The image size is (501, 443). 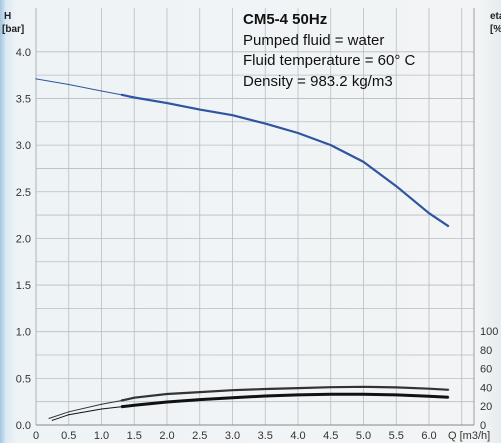 What do you see at coordinates (23, 193) in the screenshot?
I see `y-left-tick-label: 2.5` at bounding box center [23, 193].